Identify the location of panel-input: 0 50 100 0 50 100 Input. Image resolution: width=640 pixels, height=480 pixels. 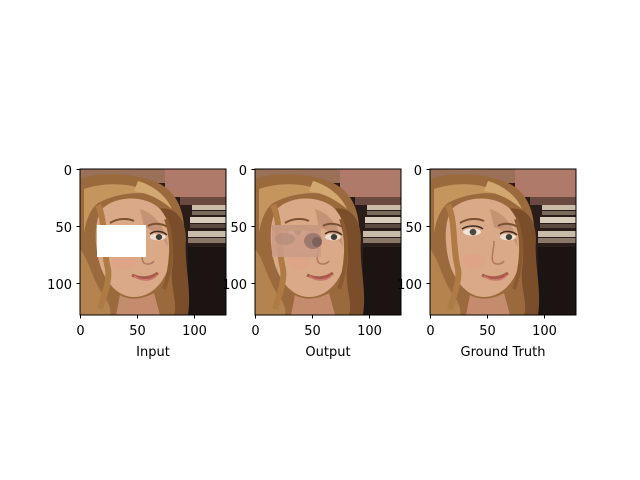
(136, 262).